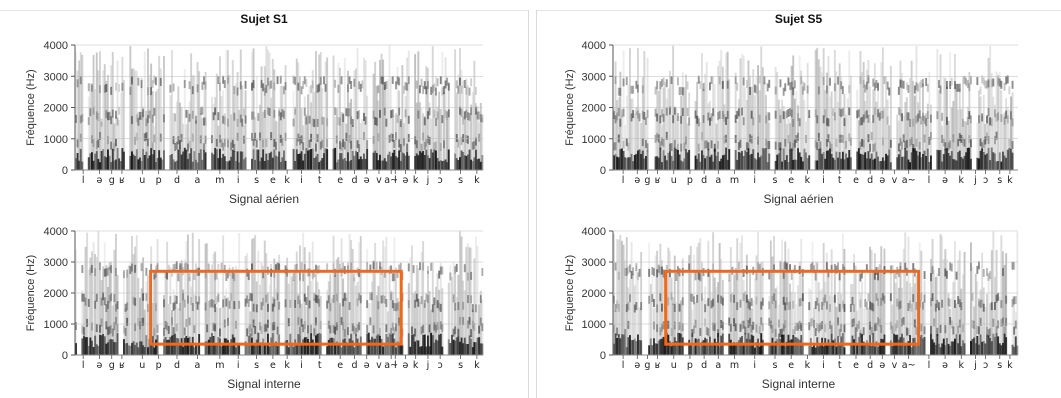 Image resolution: width=1061 pixels, height=398 pixels. Describe the element at coordinates (477, 180) in the screenshot. I see `phoneme-label: k` at that location.